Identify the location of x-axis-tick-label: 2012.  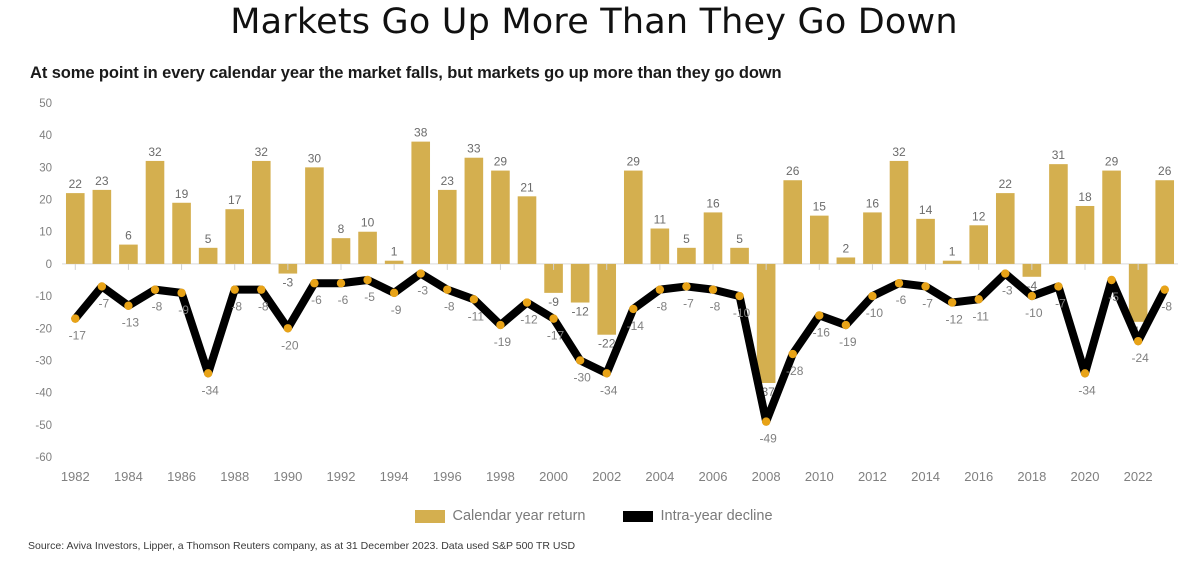
(872, 476).